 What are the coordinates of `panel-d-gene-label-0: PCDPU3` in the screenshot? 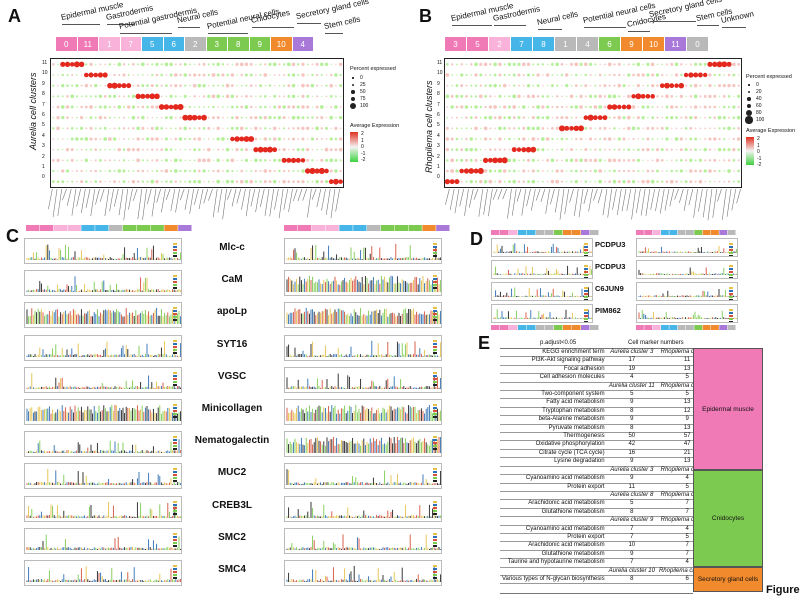 It's located at (610, 244).